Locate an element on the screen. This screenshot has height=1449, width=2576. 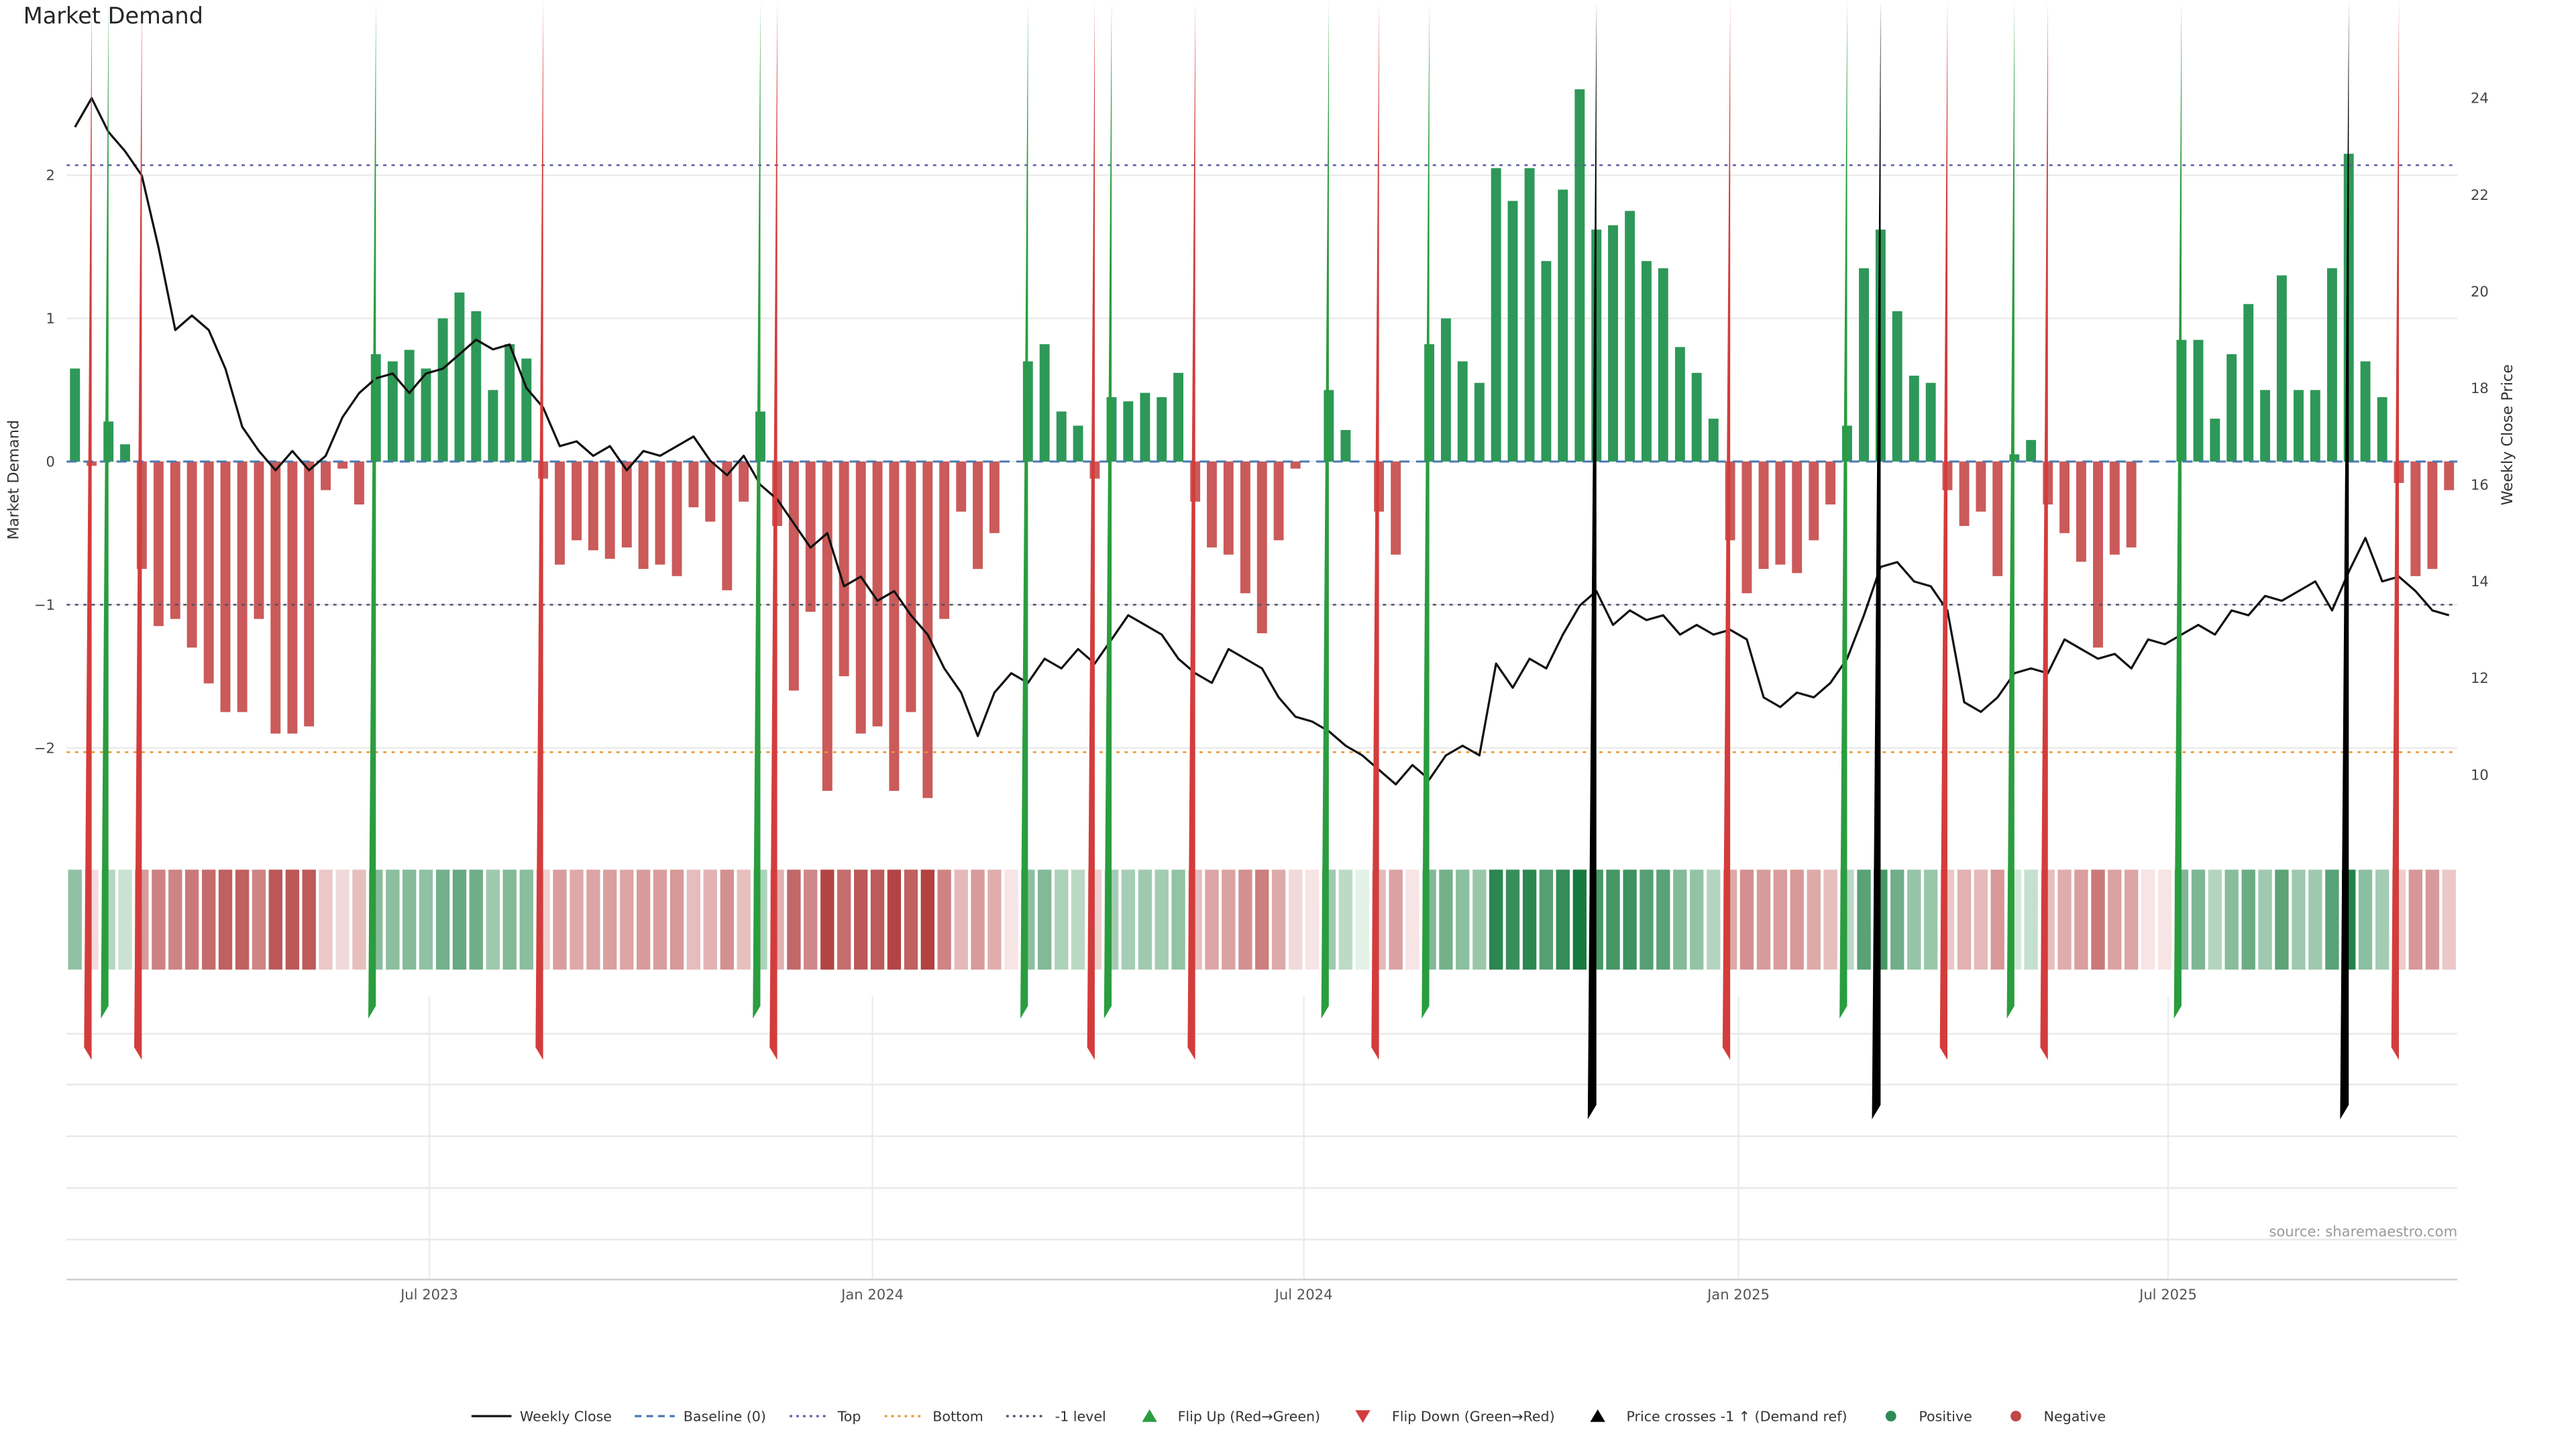
legend-label: -1 level is located at coordinates (1080, 1416).